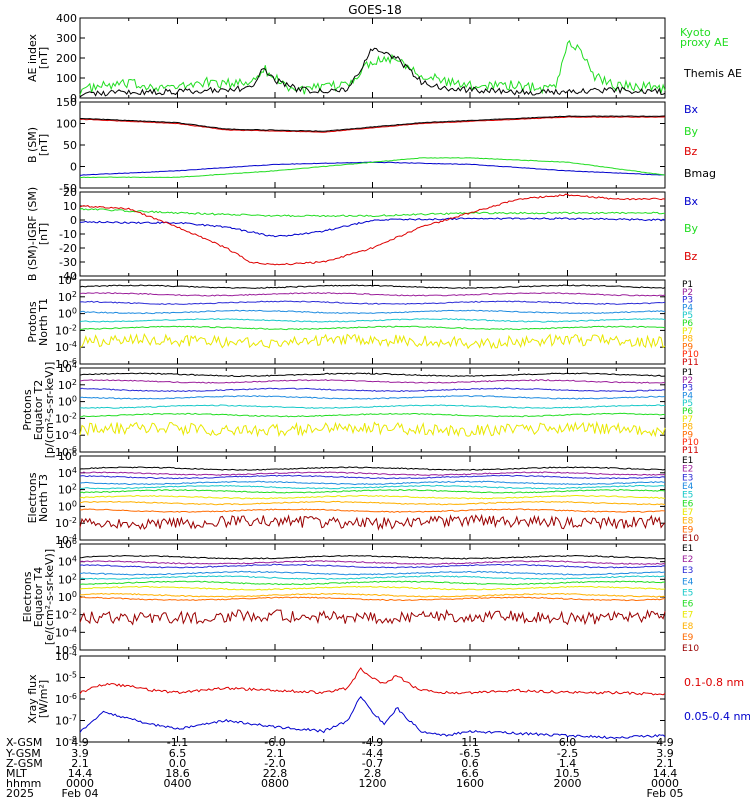  What do you see at coordinates (568, 783) in the screenshot?
I see `ephemeris-value: 2000` at bounding box center [568, 783].